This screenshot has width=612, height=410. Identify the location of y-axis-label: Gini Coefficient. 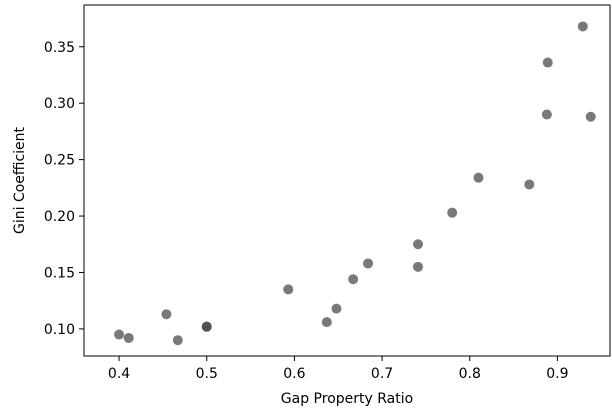
(20, 180).